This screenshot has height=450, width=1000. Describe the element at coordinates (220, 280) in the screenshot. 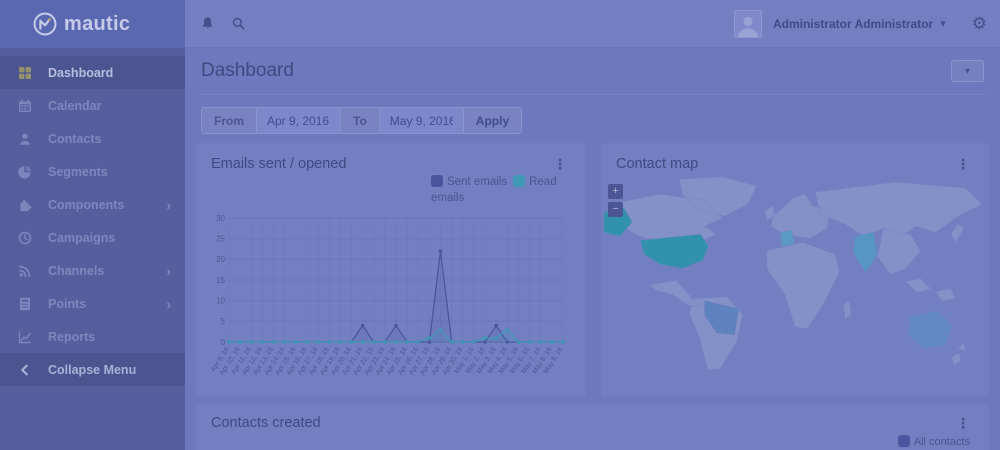

I see `svg-text: 15` at that location.